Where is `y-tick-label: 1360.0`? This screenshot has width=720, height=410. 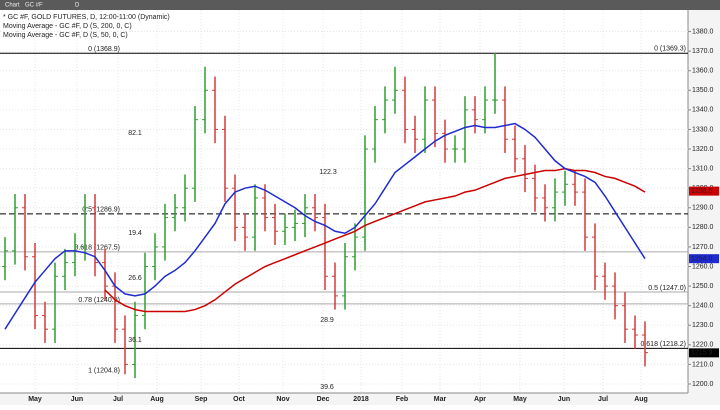 y-tick-label: 1360.0 is located at coordinates (703, 71).